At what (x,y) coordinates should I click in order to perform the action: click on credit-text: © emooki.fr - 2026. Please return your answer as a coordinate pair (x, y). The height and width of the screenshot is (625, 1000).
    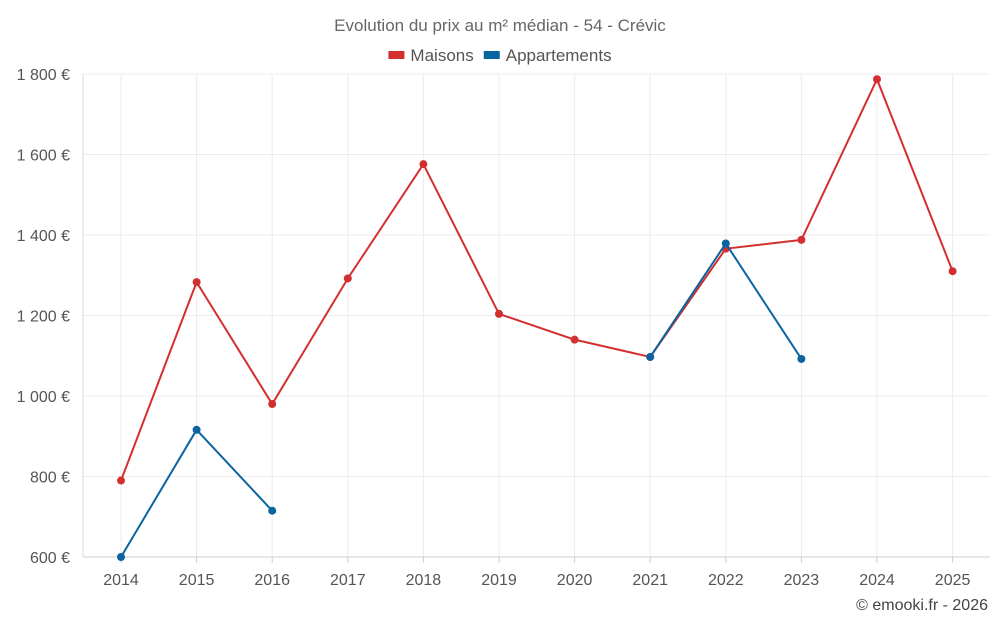
    Looking at the image, I should click on (922, 605).